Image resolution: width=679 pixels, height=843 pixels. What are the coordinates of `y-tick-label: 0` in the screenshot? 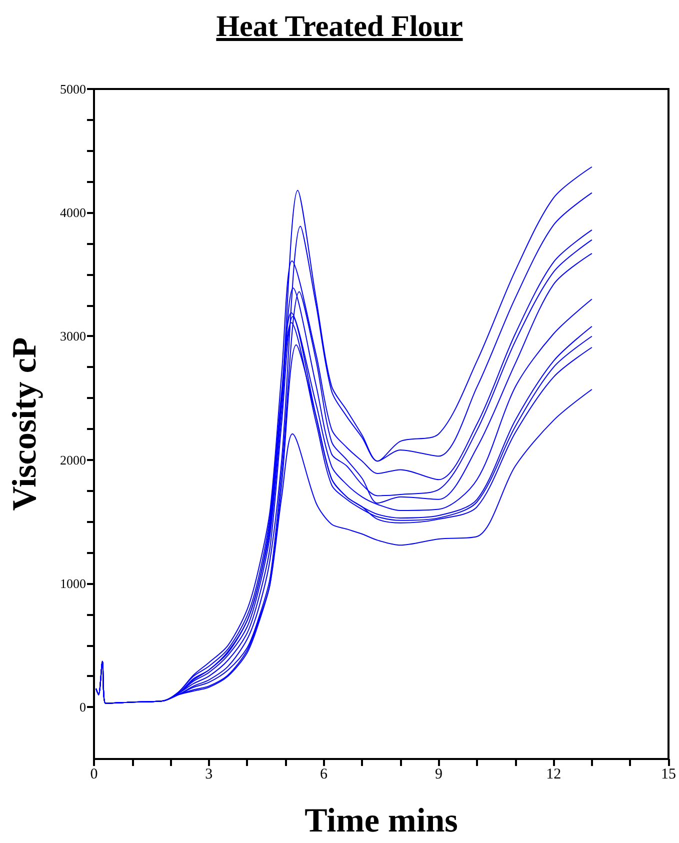 It's located at (83, 707).